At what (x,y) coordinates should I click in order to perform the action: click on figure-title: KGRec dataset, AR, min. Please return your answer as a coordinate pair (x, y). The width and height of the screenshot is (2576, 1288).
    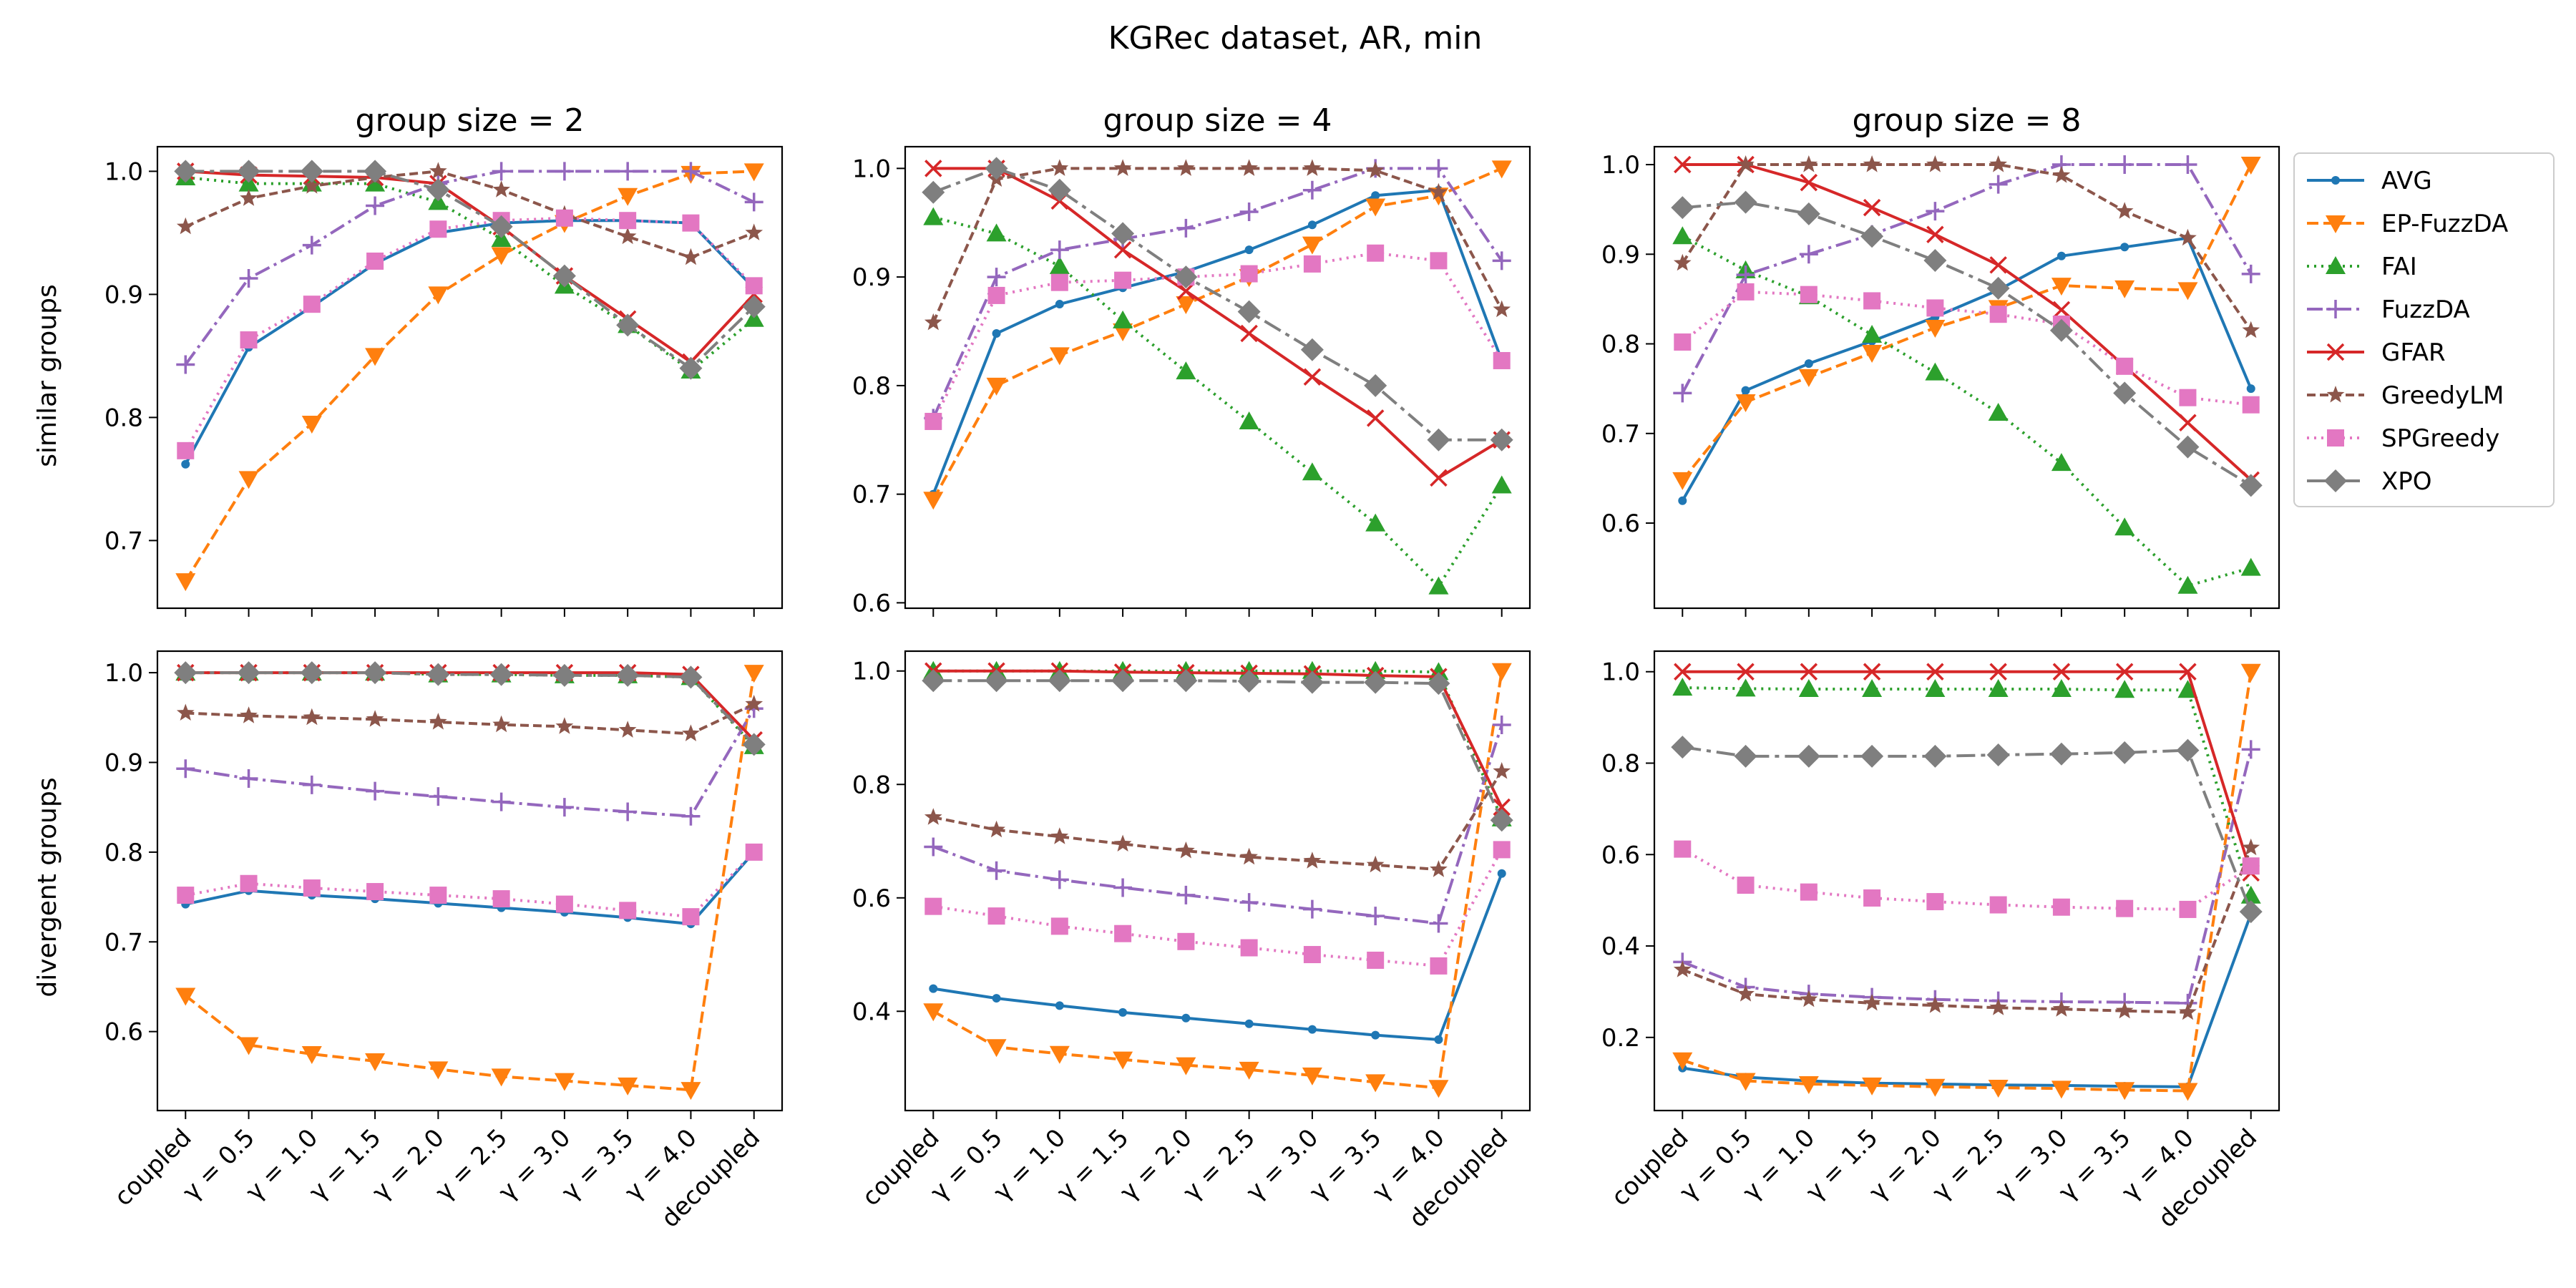
    Looking at the image, I should click on (1295, 38).